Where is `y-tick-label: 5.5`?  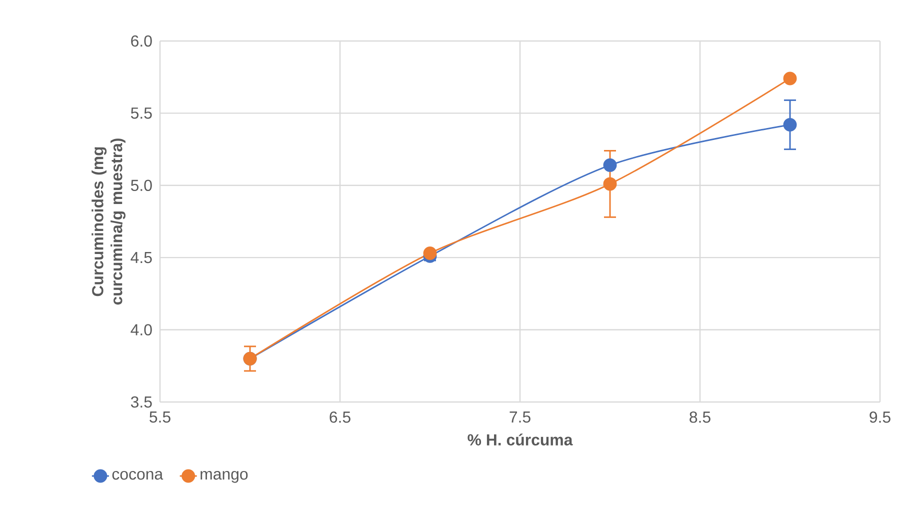
y-tick-label: 5.5 is located at coordinates (141, 113).